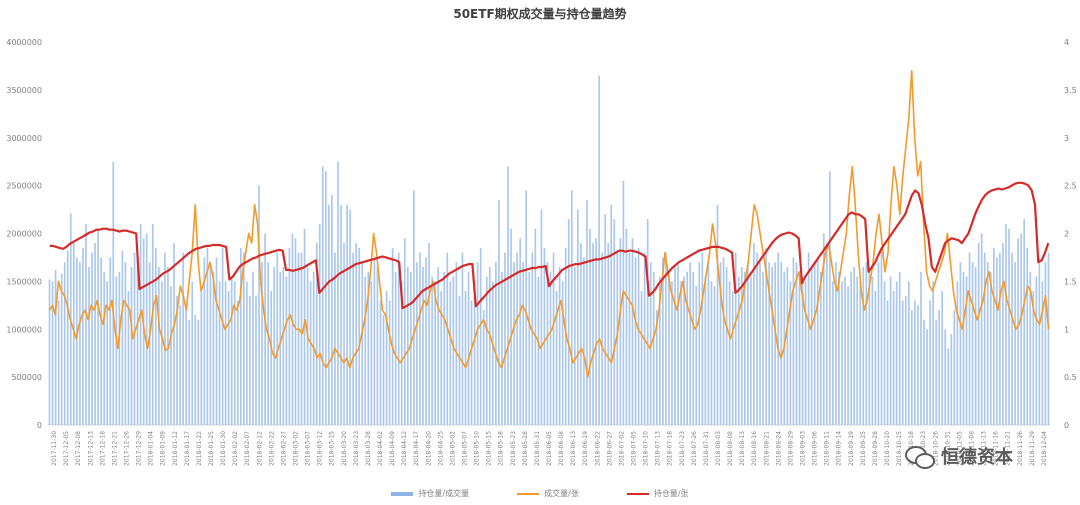 This screenshot has width=1080, height=505. Describe the element at coordinates (718, 448) in the screenshot. I see `x-tick-label: 2018-08-03` at that location.